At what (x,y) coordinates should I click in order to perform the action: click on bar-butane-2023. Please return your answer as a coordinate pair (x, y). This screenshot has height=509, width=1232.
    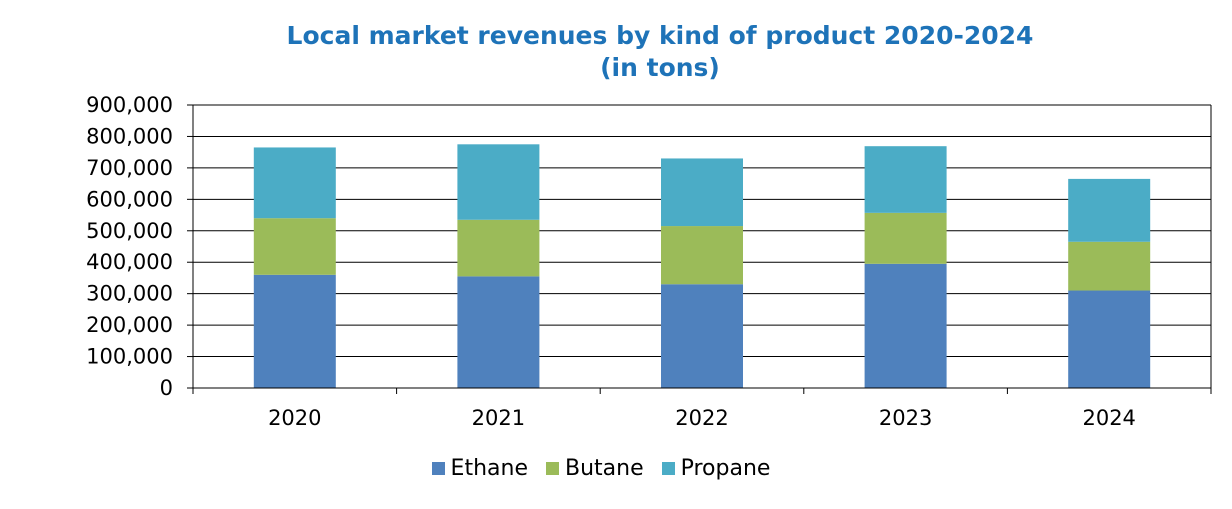
    Looking at the image, I should click on (905, 238).